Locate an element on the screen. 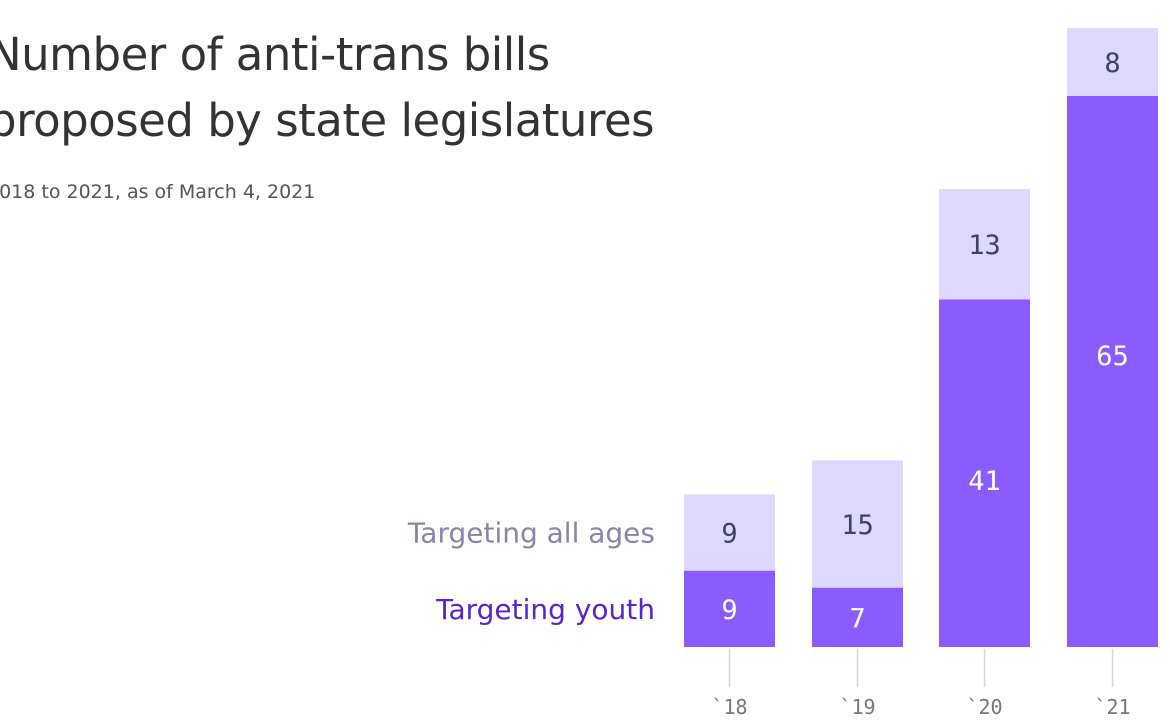 Image resolution: width=1170 pixels, height=725 pixels. data-label-all-ages-0: 9 is located at coordinates (729, 534).